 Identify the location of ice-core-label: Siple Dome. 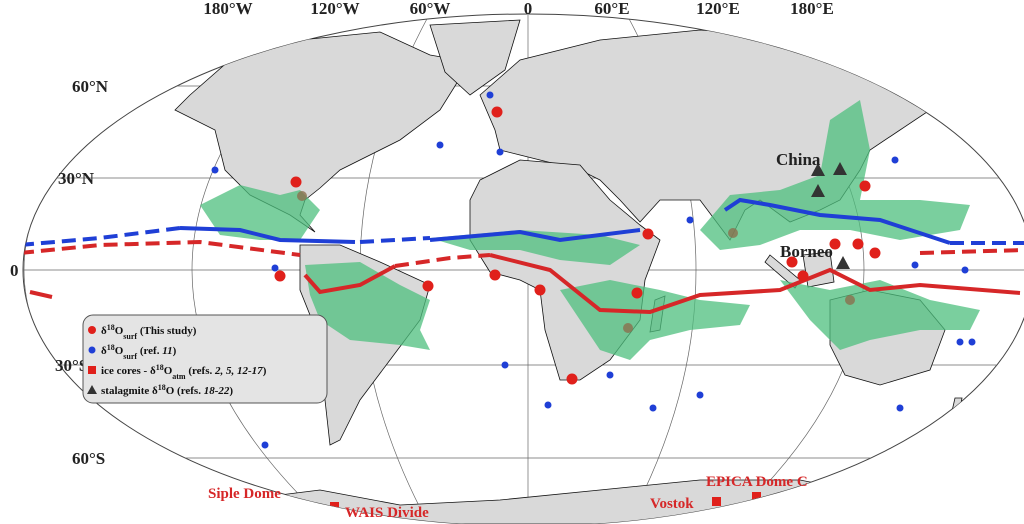
(244, 494).